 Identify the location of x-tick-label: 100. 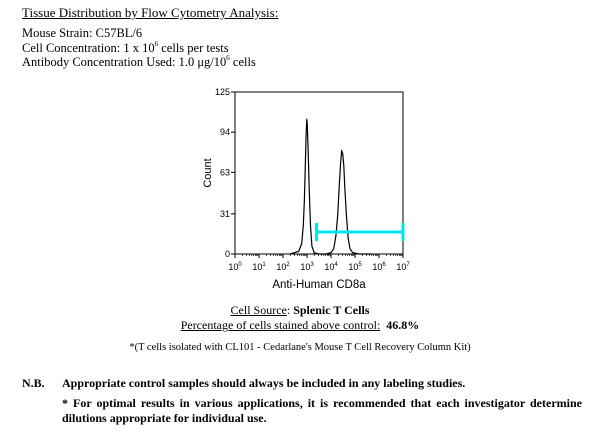
(235, 267).